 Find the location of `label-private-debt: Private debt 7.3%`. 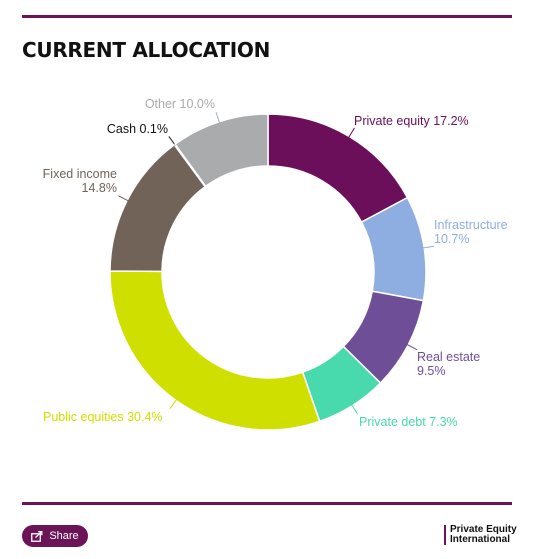

label-private-debt: Private debt 7.3% is located at coordinates (408, 422).